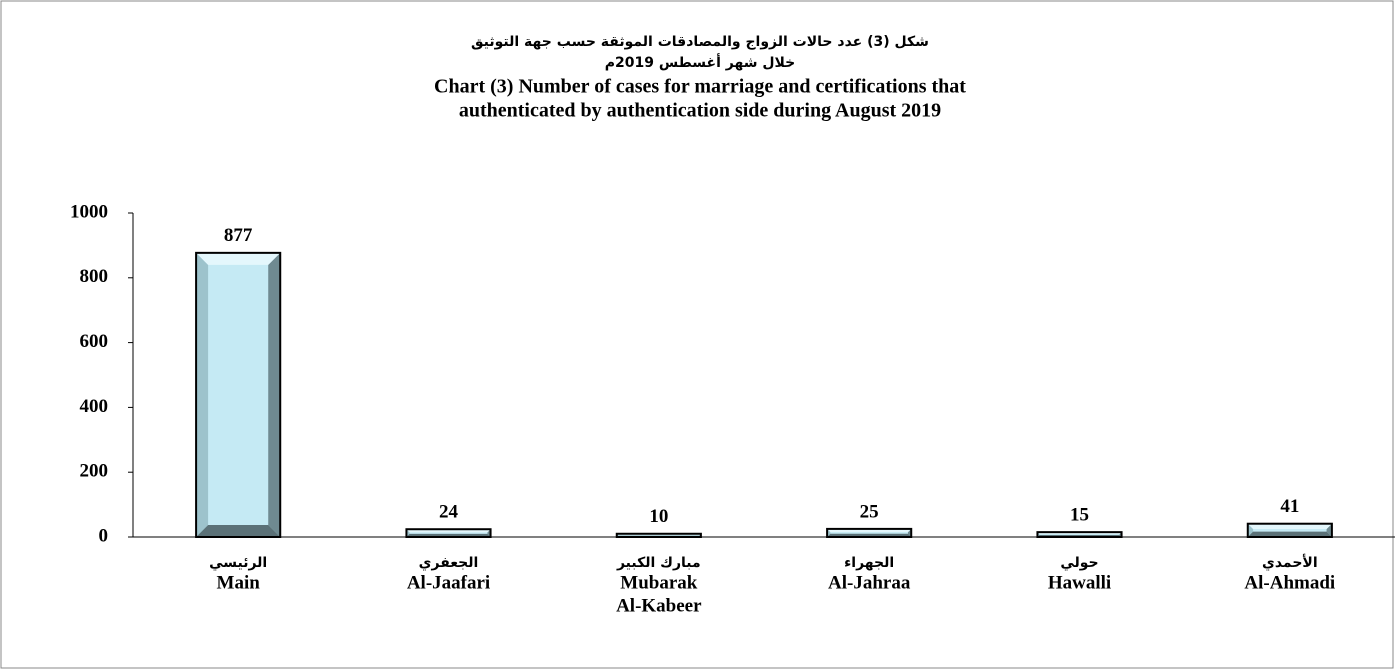 The height and width of the screenshot is (672, 1398). I want to click on x-tick-label: Al-Jaafari, so click(448, 582).